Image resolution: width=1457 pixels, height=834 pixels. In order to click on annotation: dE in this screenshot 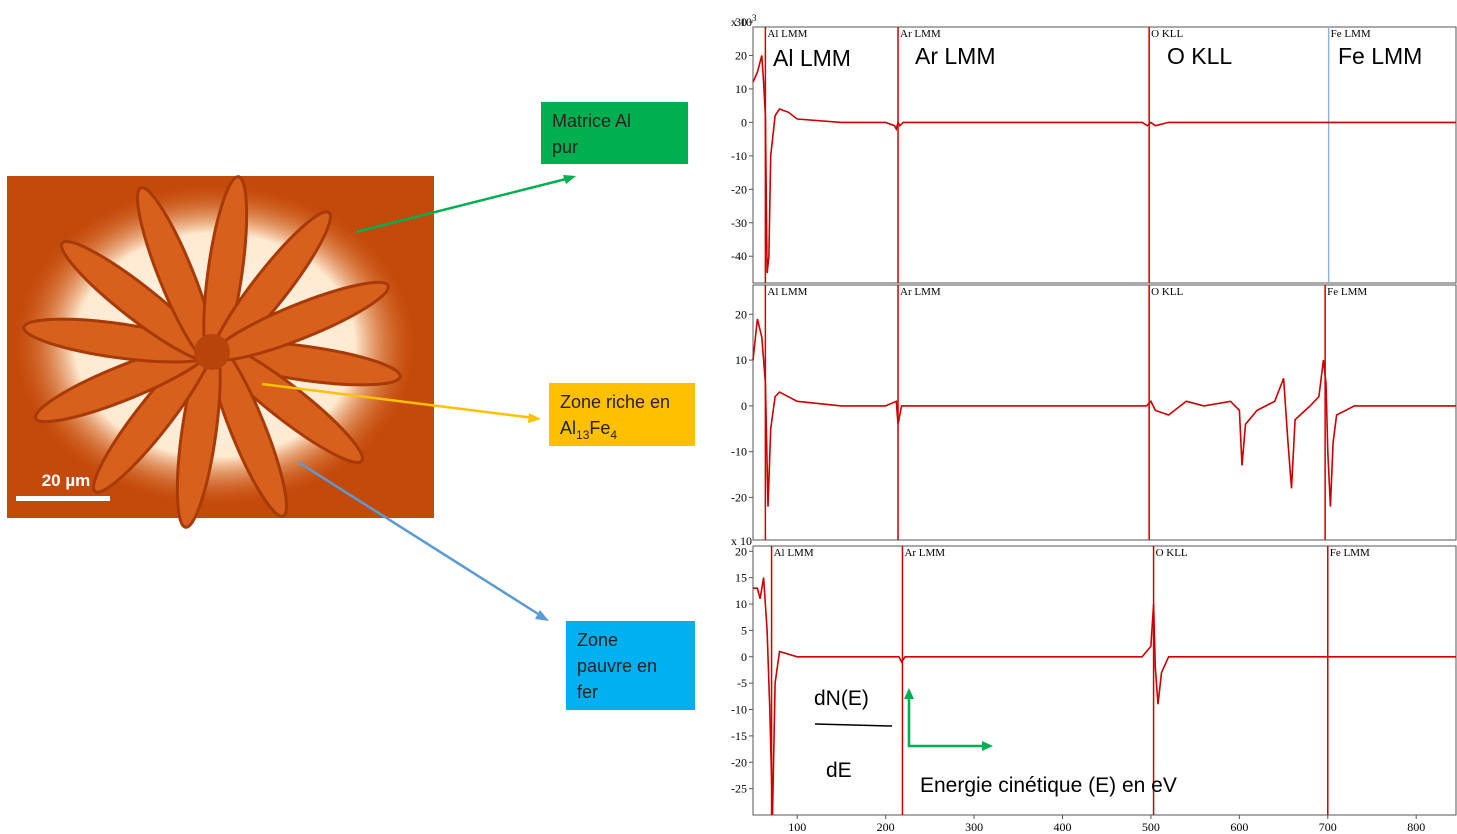, I will do `click(839, 770)`.